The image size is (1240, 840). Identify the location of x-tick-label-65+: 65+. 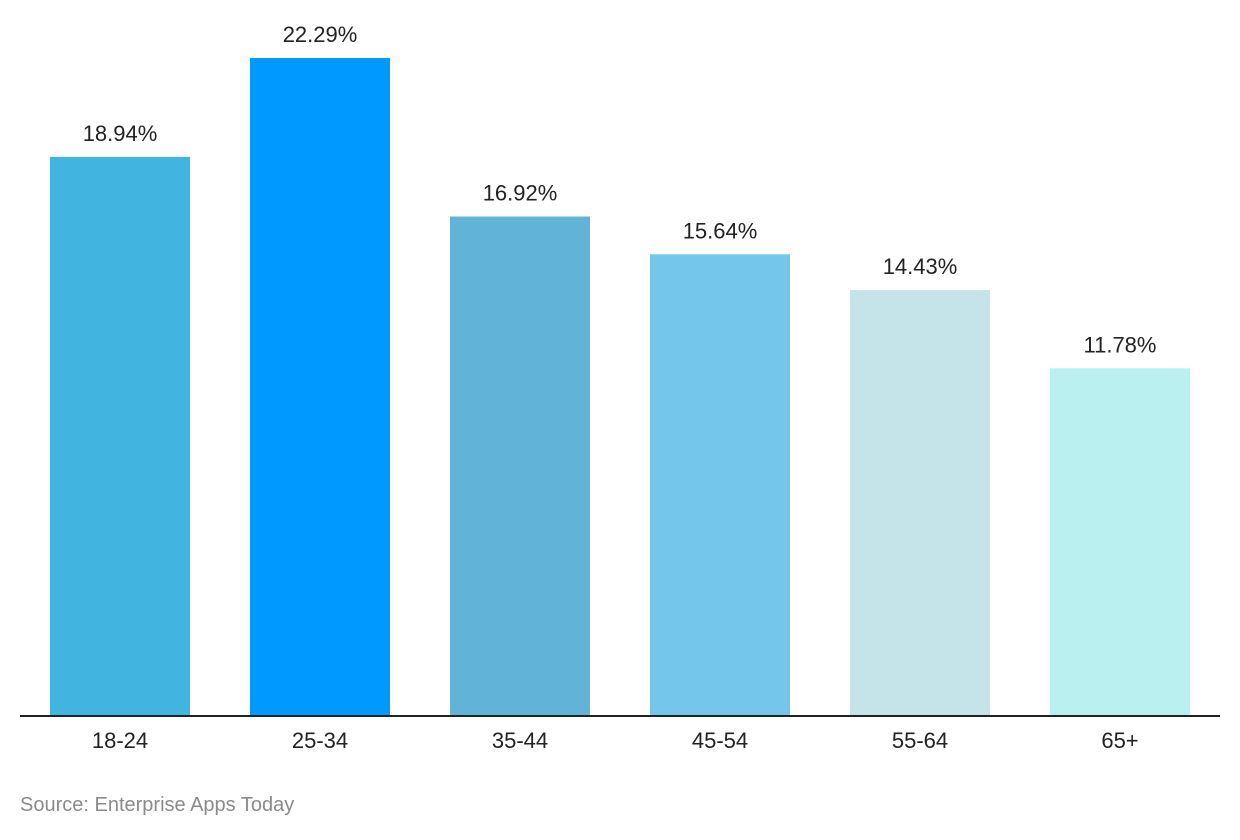
(1119, 740).